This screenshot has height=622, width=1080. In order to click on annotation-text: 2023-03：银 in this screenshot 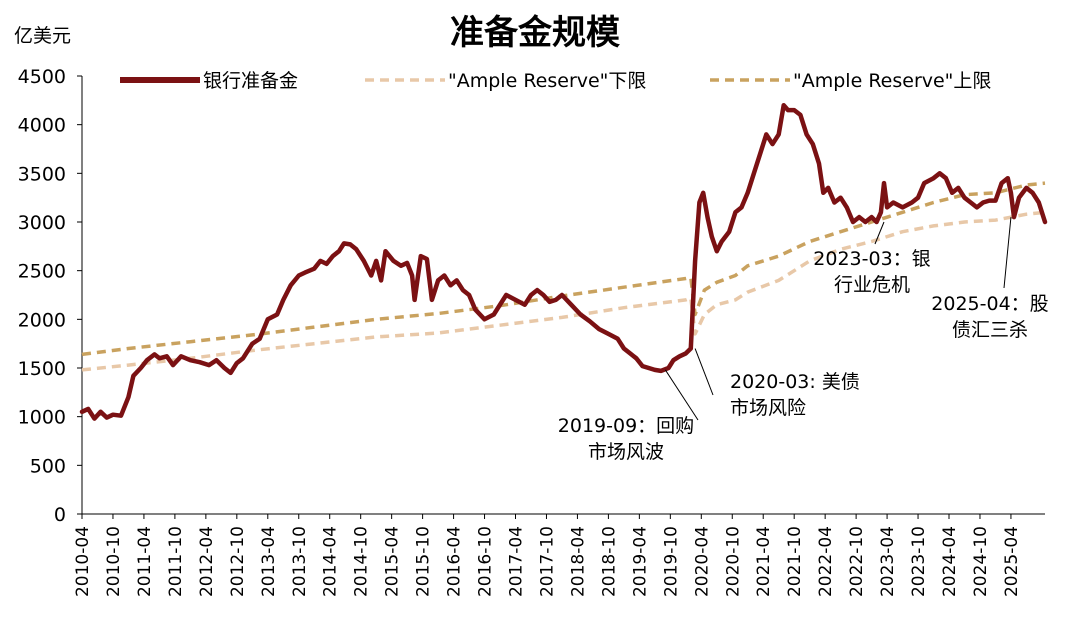, I will do `click(871, 259)`.